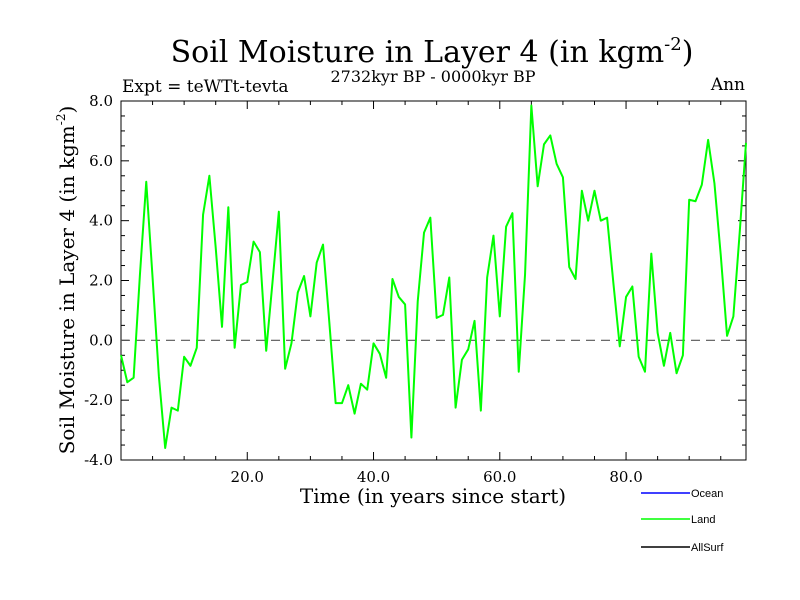 The width and height of the screenshot is (800, 600). Describe the element at coordinates (101, 101) in the screenshot. I see `y-tick-label: 8.0` at that location.